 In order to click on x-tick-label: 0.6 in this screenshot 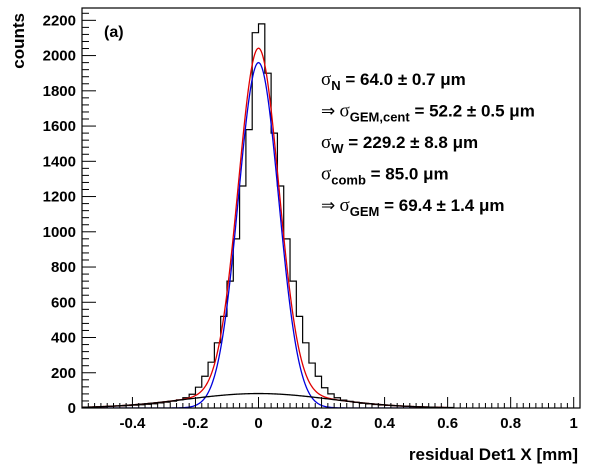, I will do `click(447, 423)`.